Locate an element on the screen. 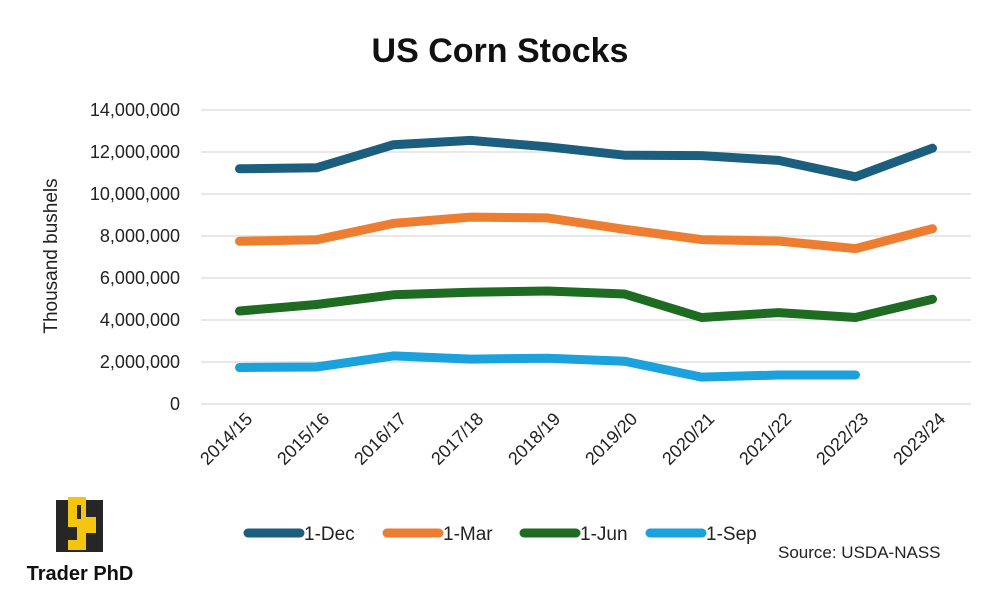  legend-label: 1-Jun is located at coordinates (604, 534).